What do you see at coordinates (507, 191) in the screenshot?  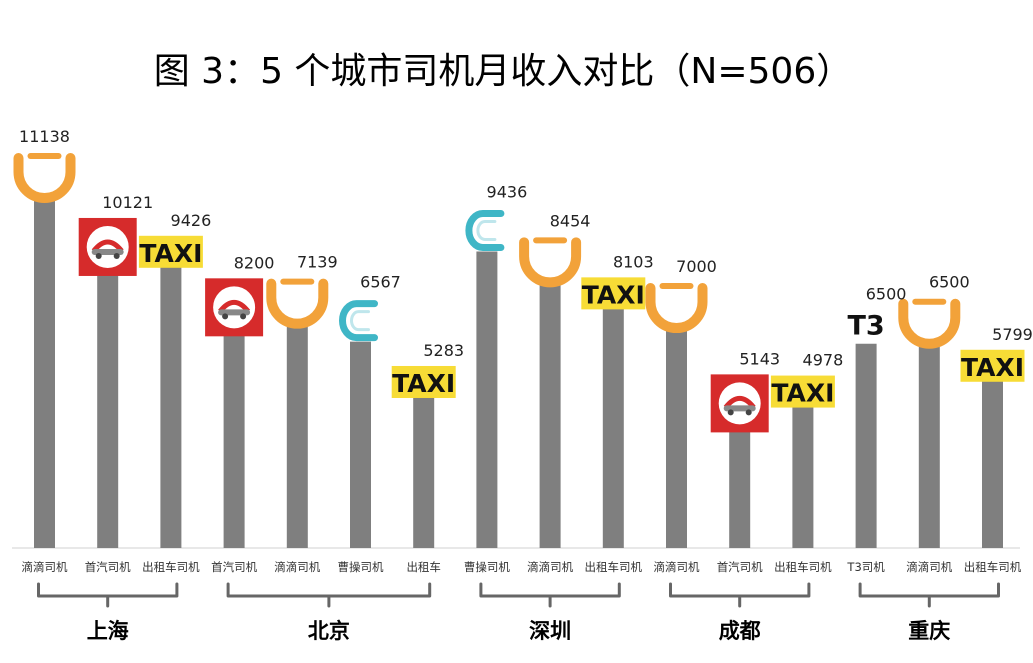 I see `value-label: 9436` at bounding box center [507, 191].